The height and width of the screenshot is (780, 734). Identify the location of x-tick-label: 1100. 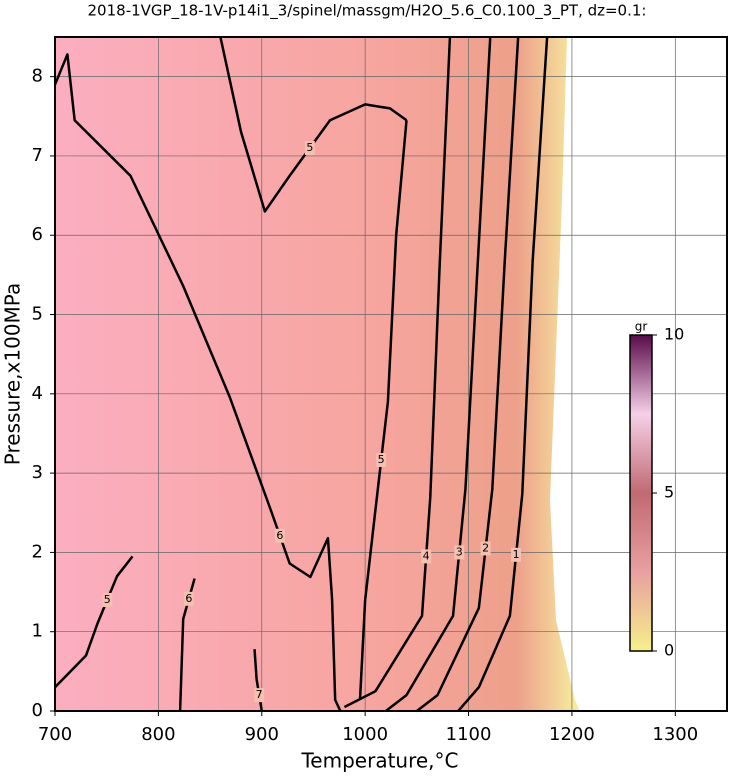
(469, 734).